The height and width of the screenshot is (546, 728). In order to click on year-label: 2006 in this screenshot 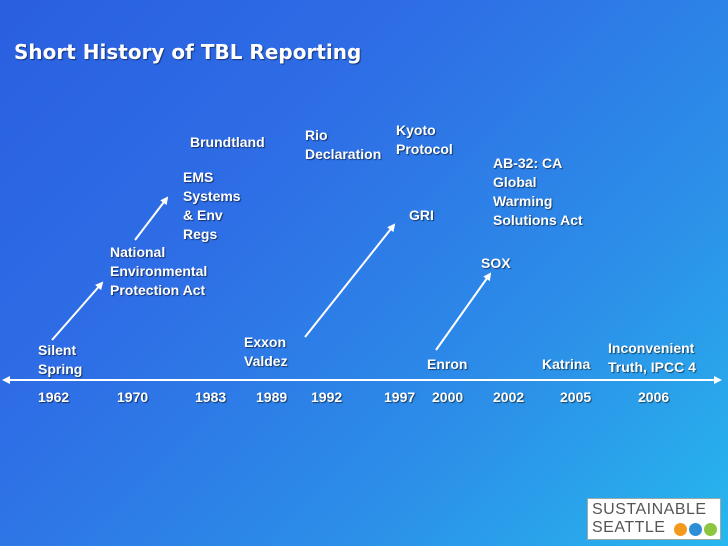, I will do `click(654, 397)`.